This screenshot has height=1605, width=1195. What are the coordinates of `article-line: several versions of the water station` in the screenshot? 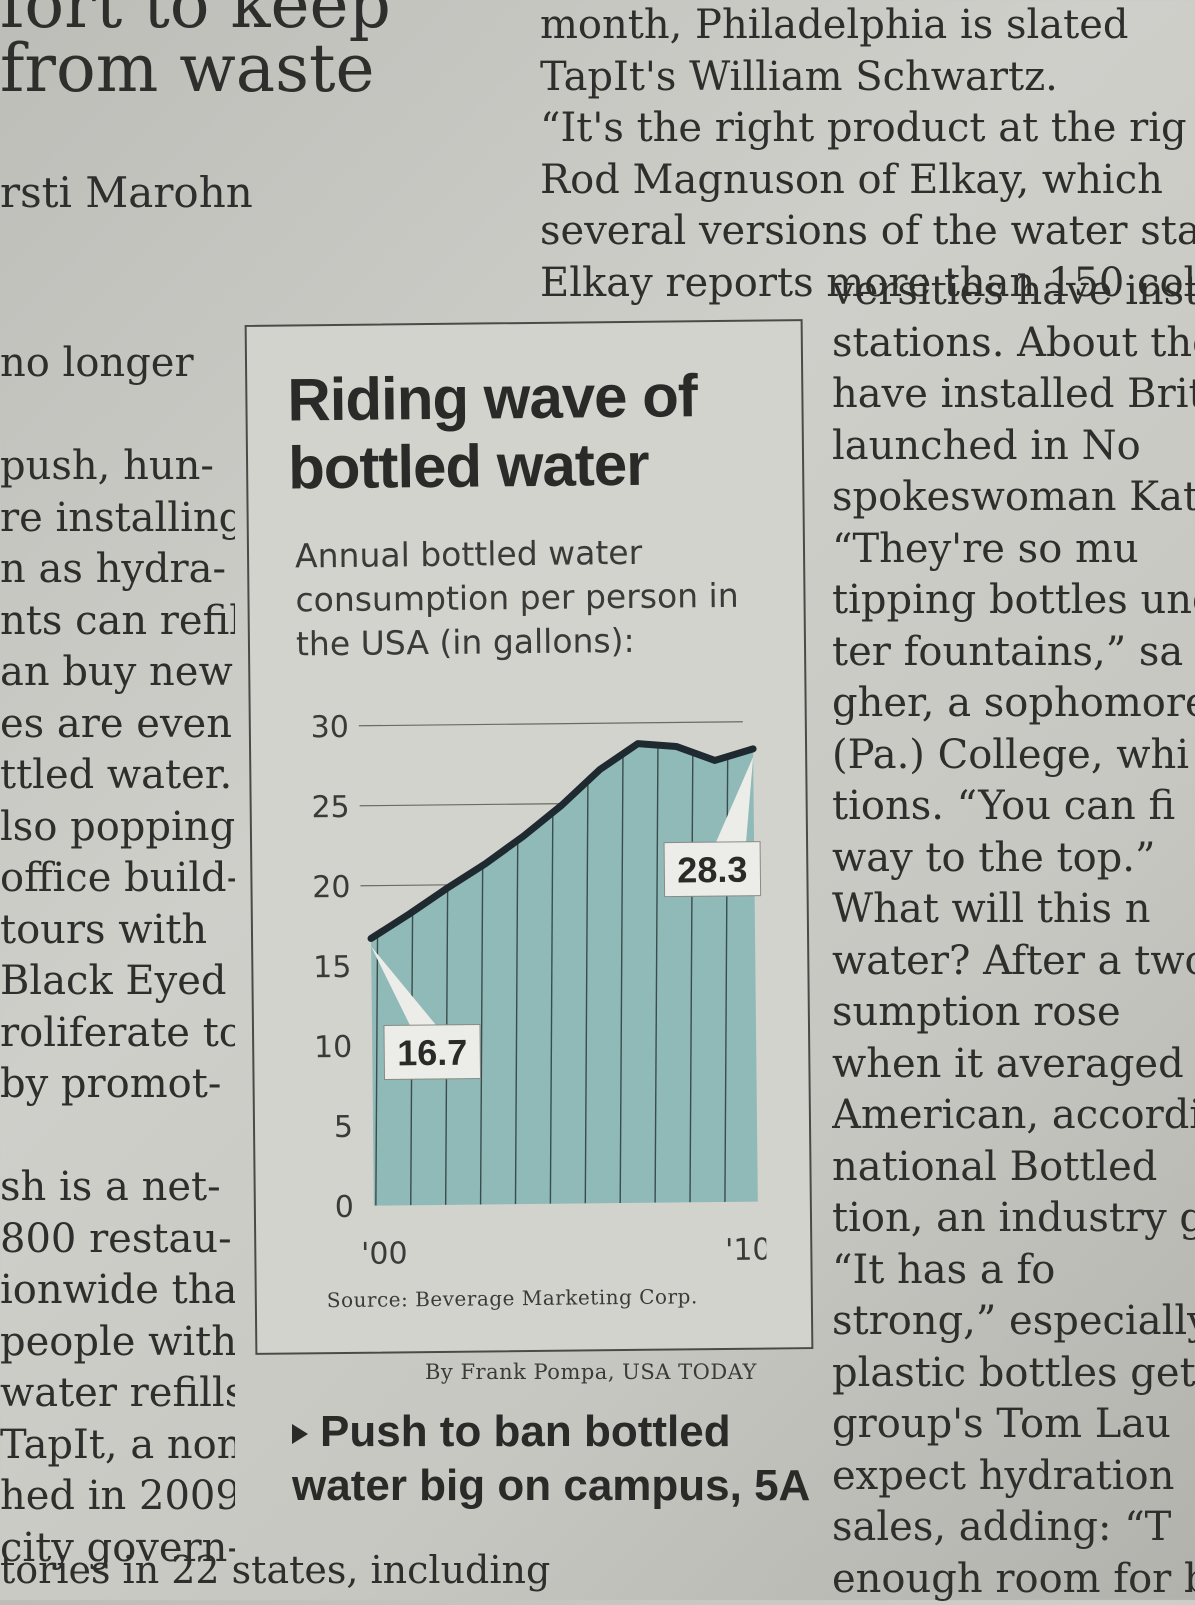 It's located at (867, 232).